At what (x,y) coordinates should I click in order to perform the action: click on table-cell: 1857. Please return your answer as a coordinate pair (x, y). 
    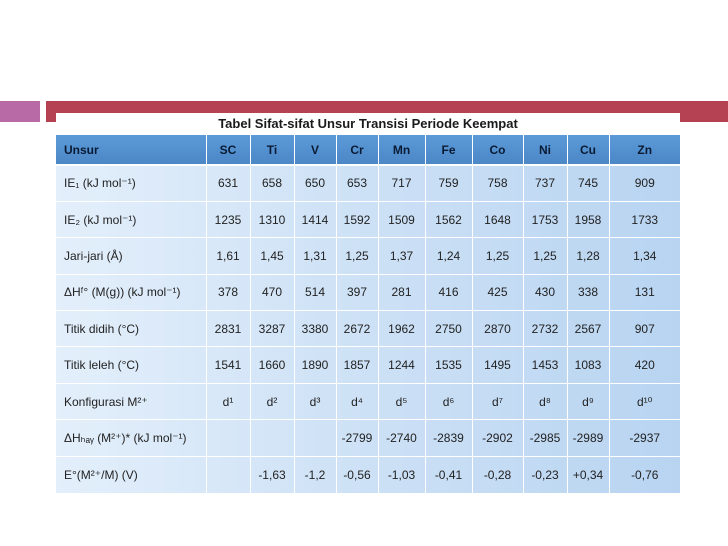
    Looking at the image, I should click on (357, 365).